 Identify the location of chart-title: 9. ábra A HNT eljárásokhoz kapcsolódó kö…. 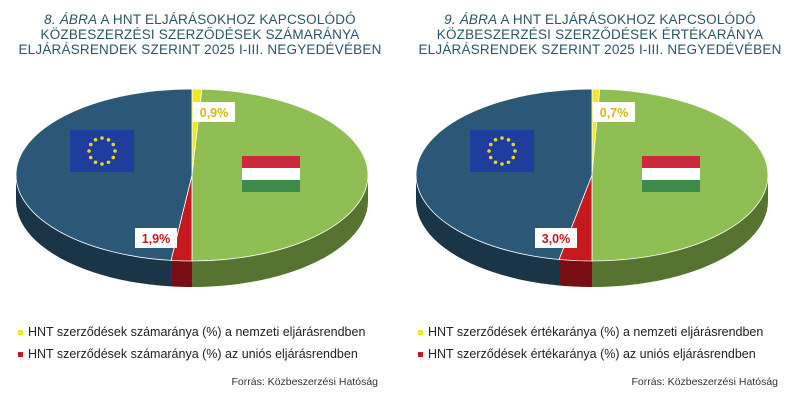
(600, 34).